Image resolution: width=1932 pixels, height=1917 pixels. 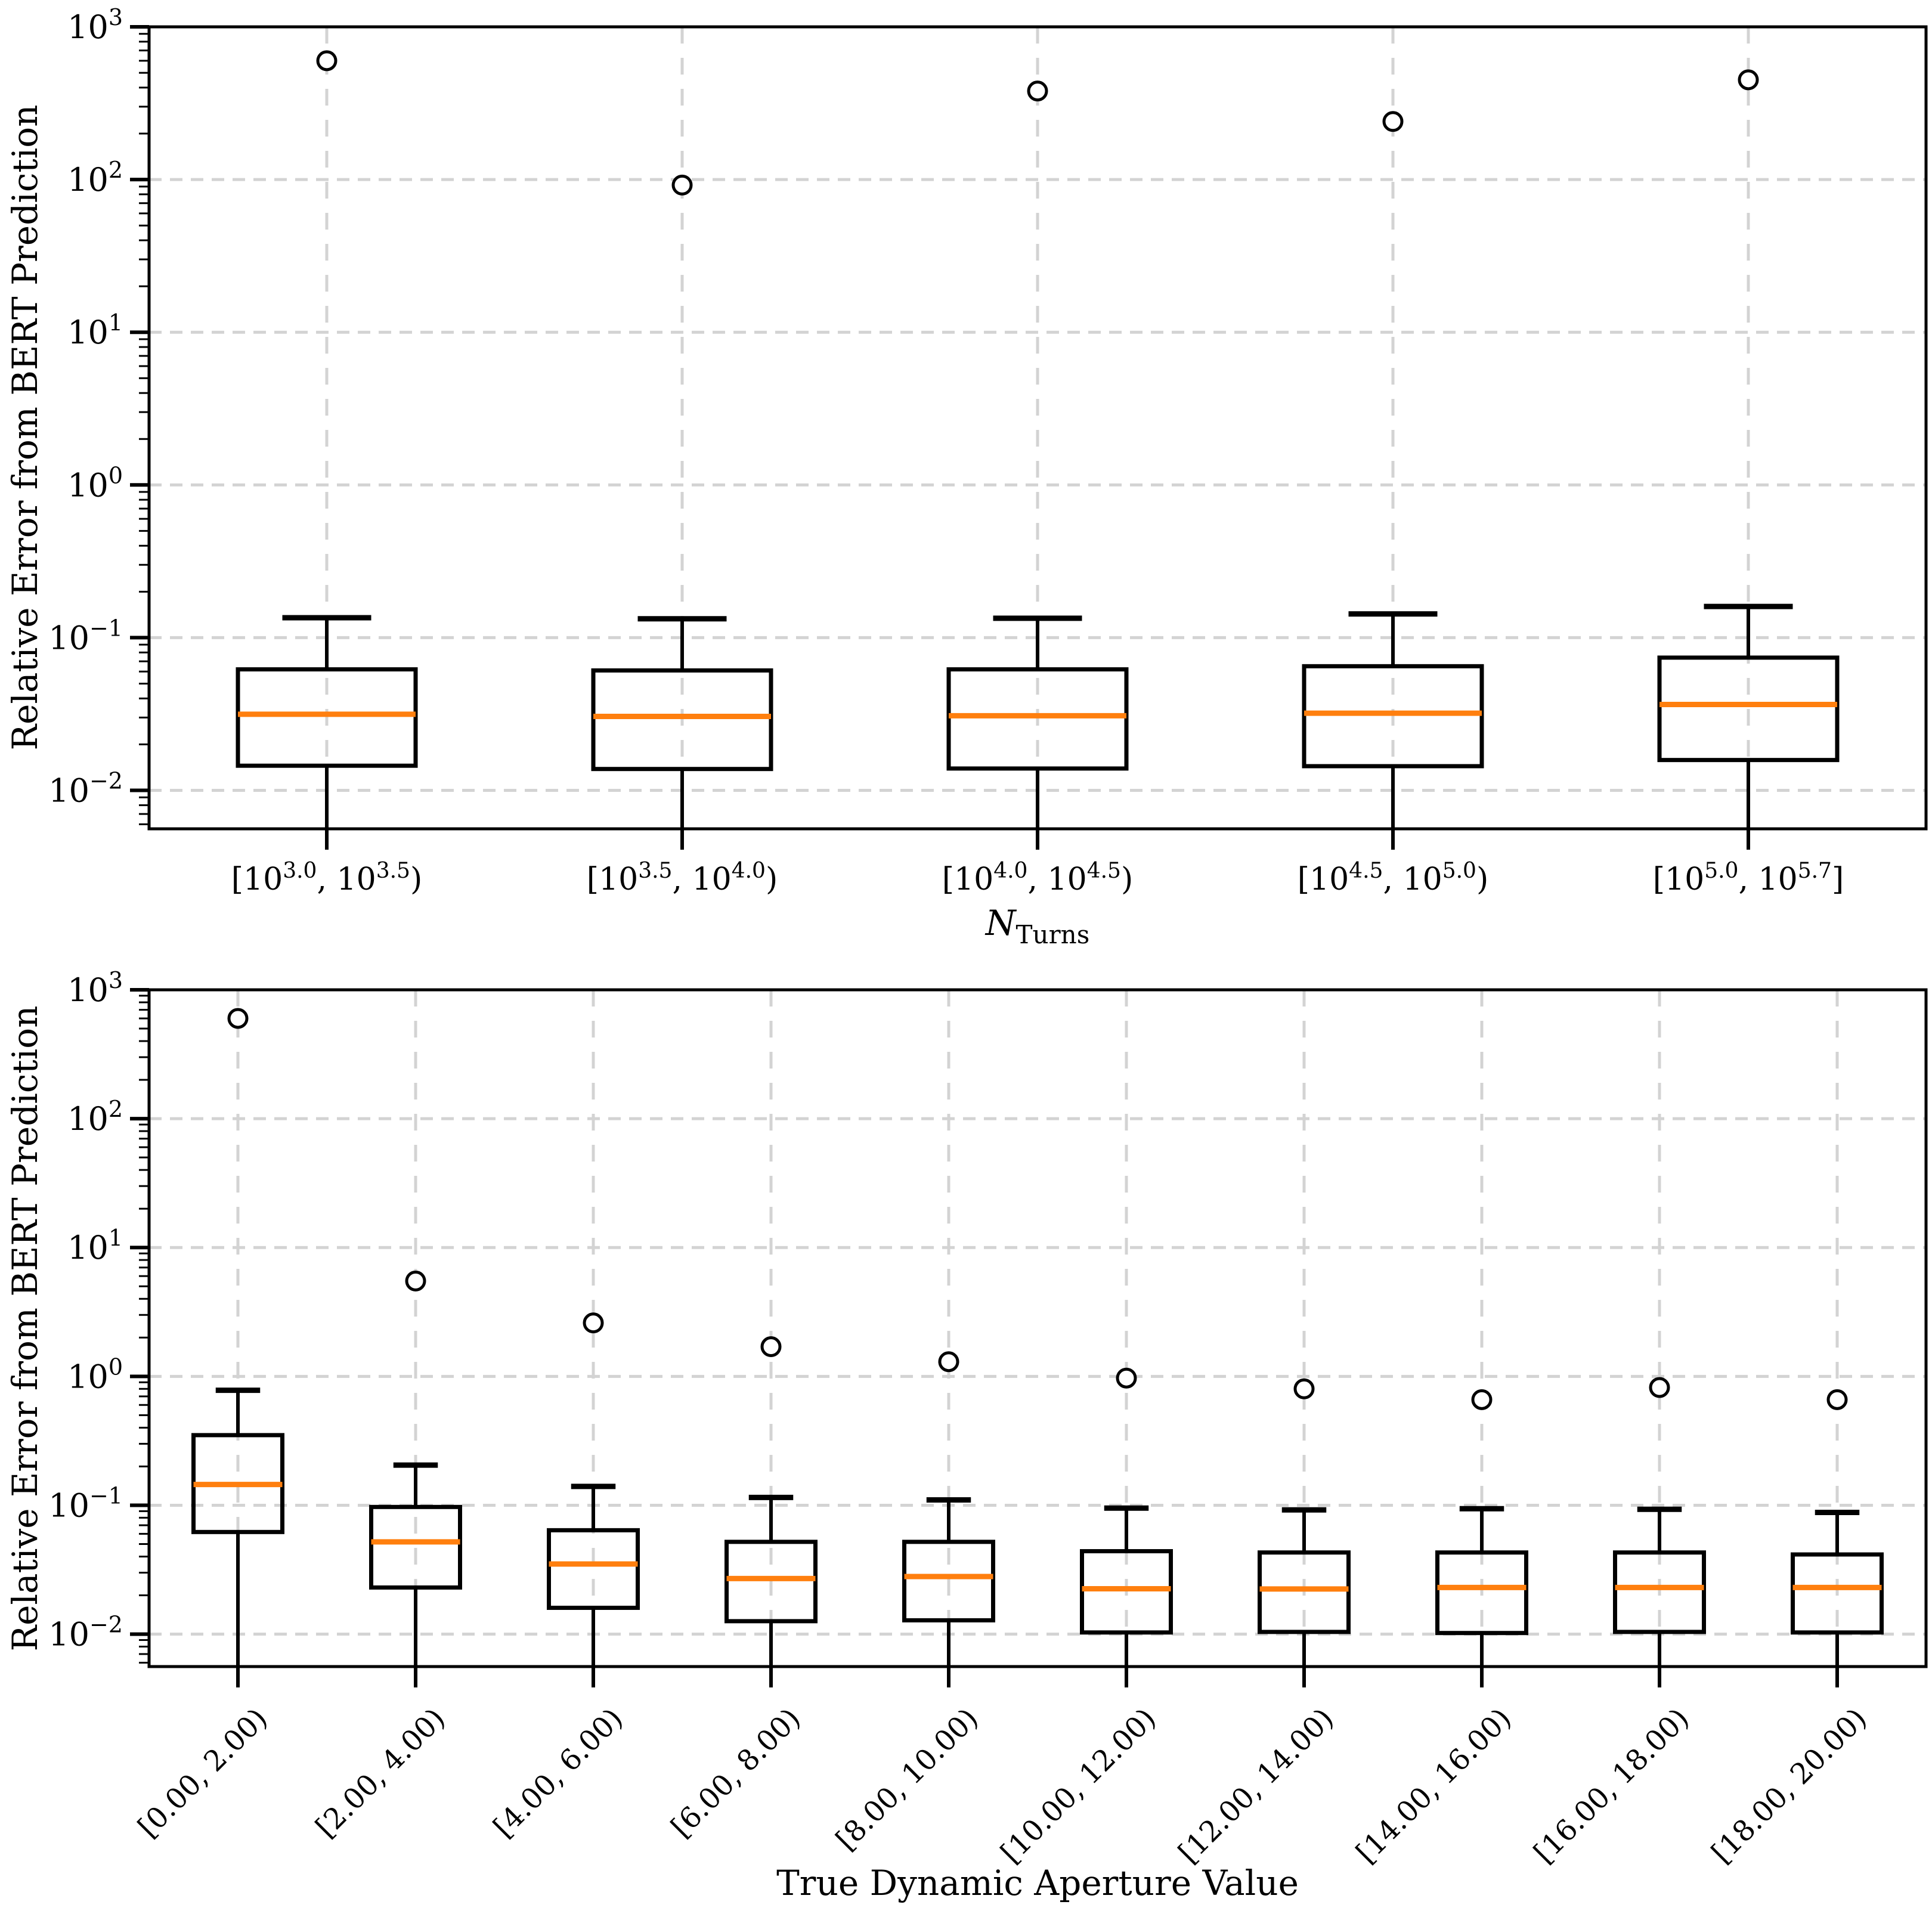 What do you see at coordinates (1789, 1786) in the screenshot?
I see `x-tick-label: [18.00, 20.00)` at bounding box center [1789, 1786].